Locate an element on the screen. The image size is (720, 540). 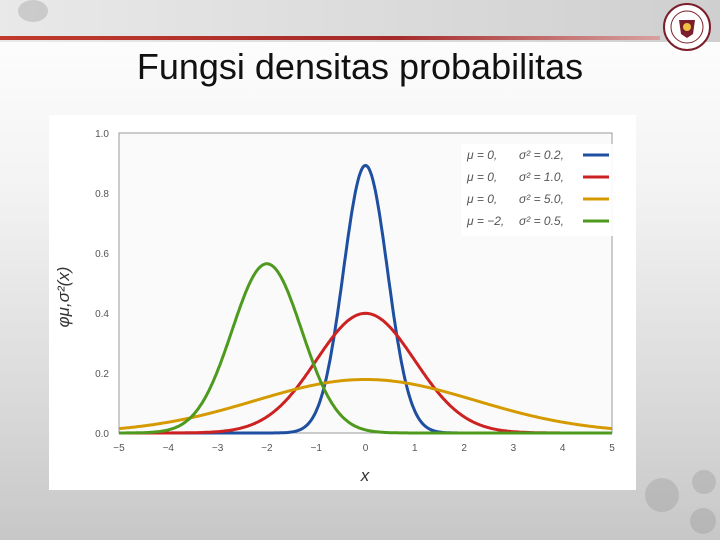
legend-variance-label: σ² = 0.2, is located at coordinates (541, 155).